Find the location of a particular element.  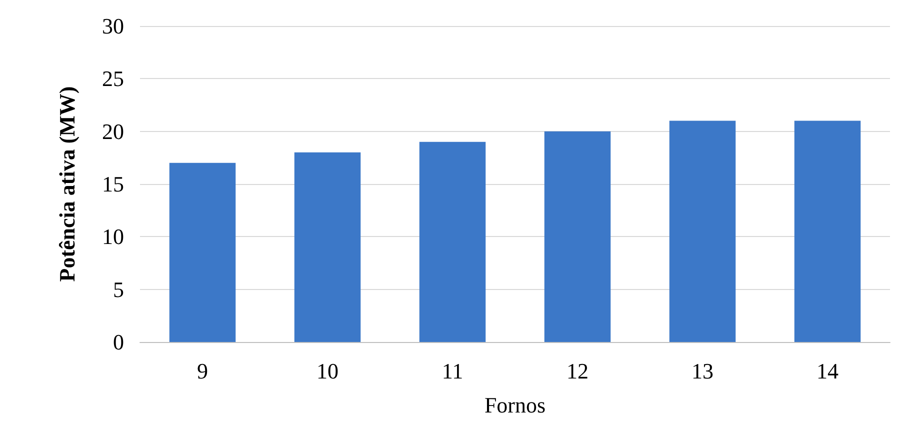

x-tick-label: 14 is located at coordinates (827, 371).